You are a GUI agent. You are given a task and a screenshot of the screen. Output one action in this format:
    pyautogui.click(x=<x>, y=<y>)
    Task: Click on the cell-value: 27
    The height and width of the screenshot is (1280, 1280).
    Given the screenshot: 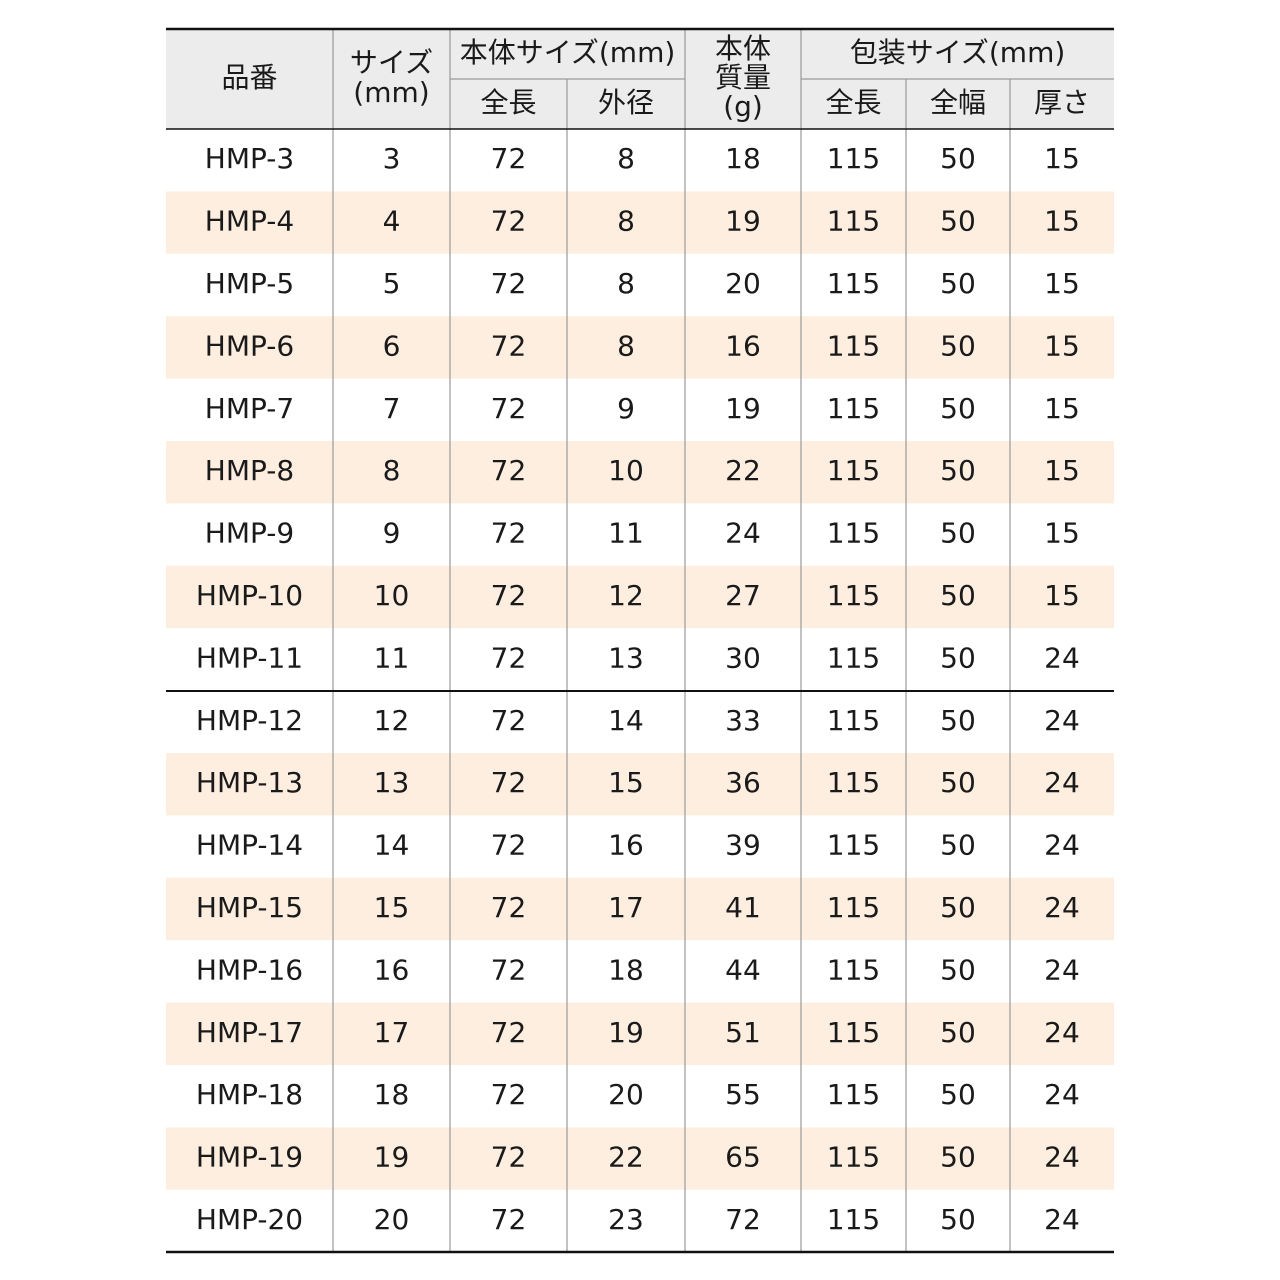 What is the action you would take?
    pyautogui.click(x=743, y=595)
    